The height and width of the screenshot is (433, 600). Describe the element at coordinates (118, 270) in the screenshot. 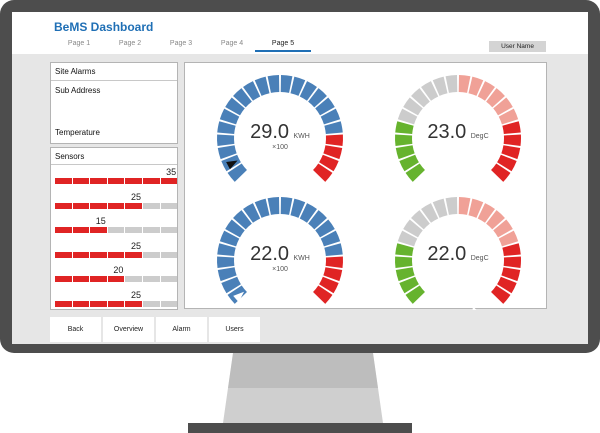

I see `sensor-value: 20` at that location.